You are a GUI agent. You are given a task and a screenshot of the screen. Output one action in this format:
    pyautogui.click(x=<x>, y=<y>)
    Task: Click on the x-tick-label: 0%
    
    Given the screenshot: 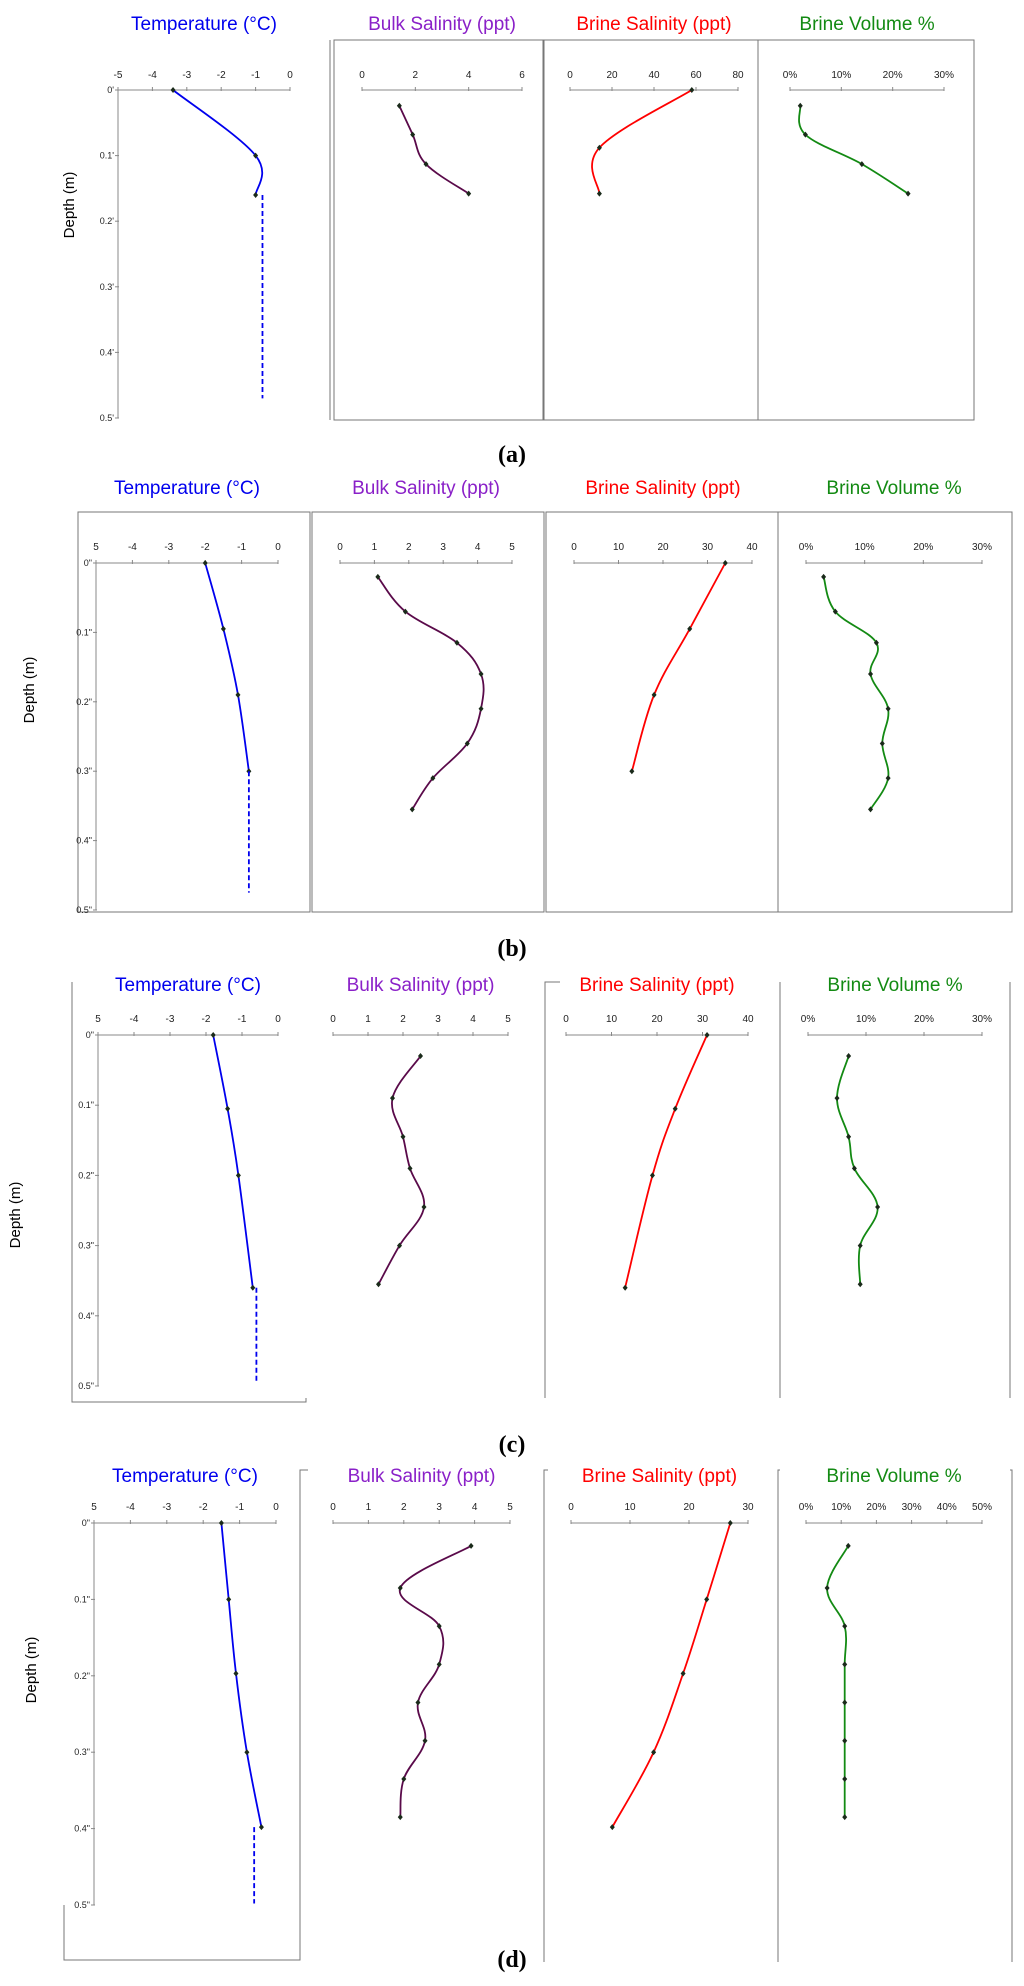 What is the action you would take?
    pyautogui.click(x=806, y=1507)
    